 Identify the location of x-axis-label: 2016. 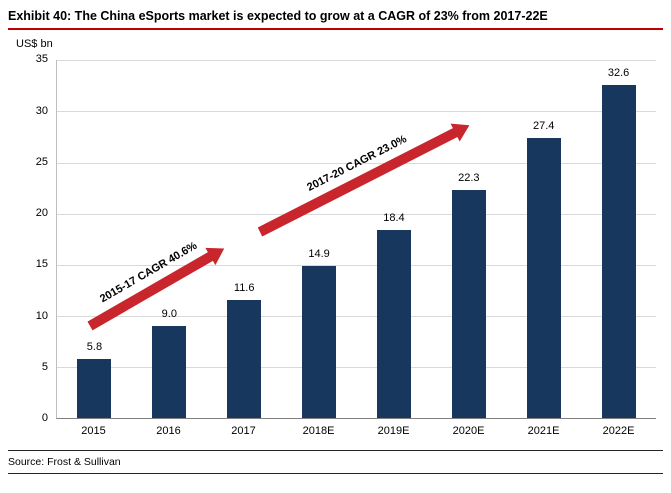
(168, 431).